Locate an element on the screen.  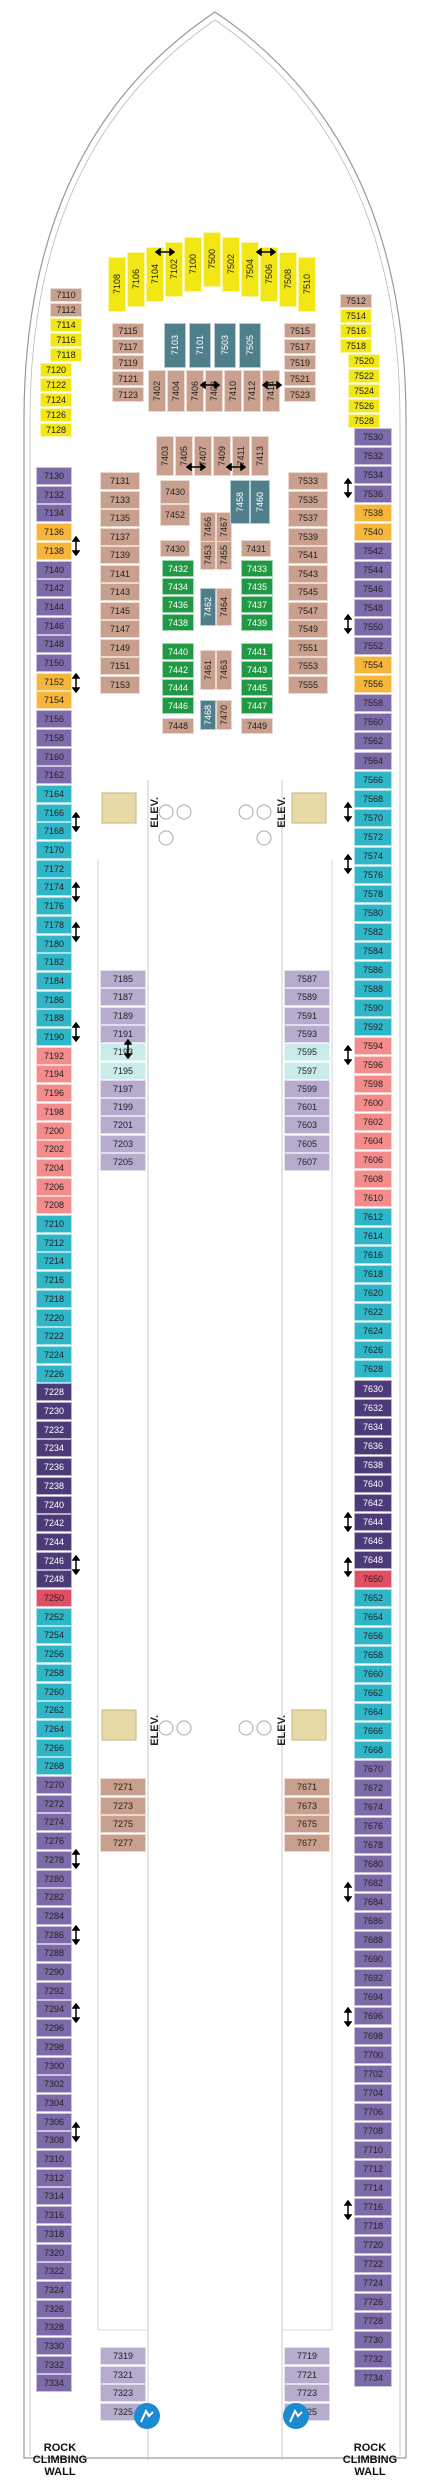
cabin-7187: 7187 is located at coordinates (123, 997).